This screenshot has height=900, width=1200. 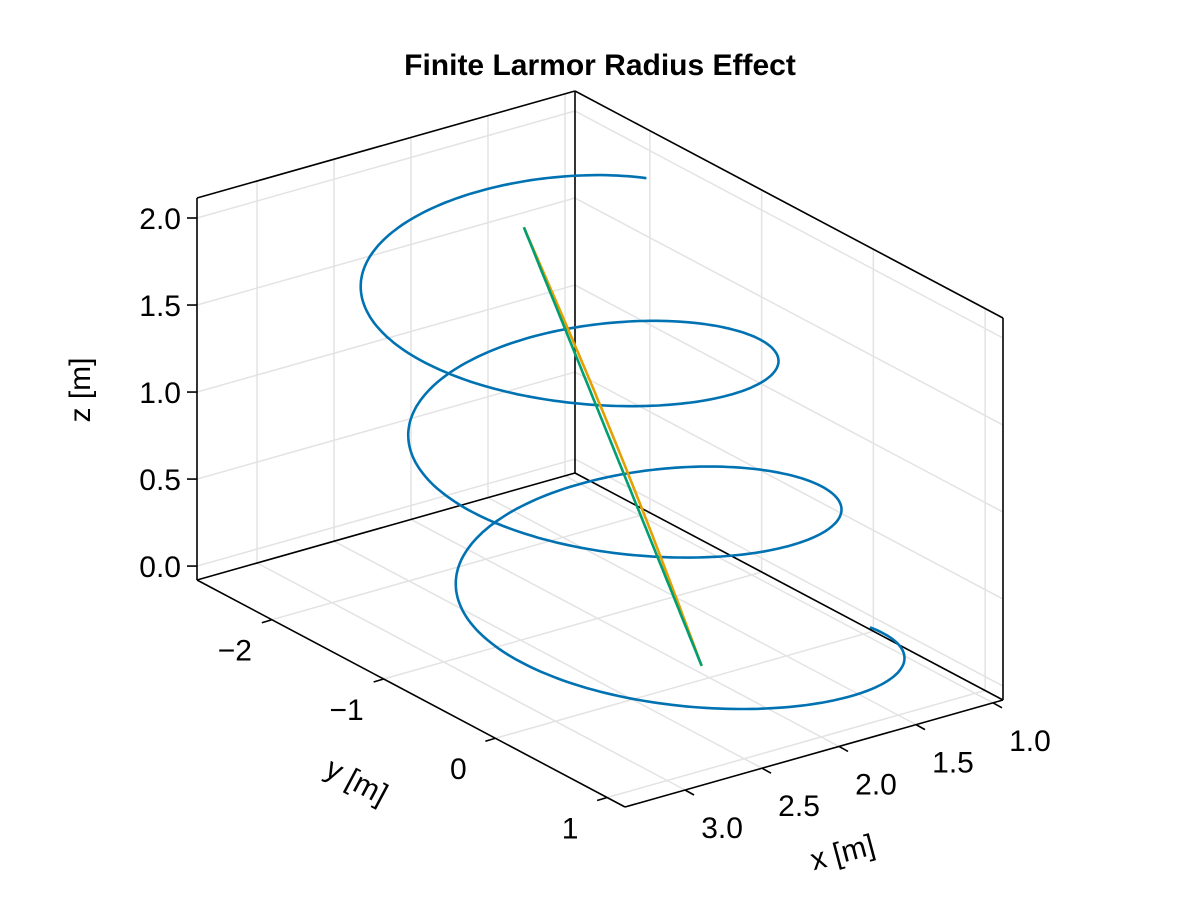 What do you see at coordinates (722, 828) in the screenshot?
I see `x-tick-label: 3.0` at bounding box center [722, 828].